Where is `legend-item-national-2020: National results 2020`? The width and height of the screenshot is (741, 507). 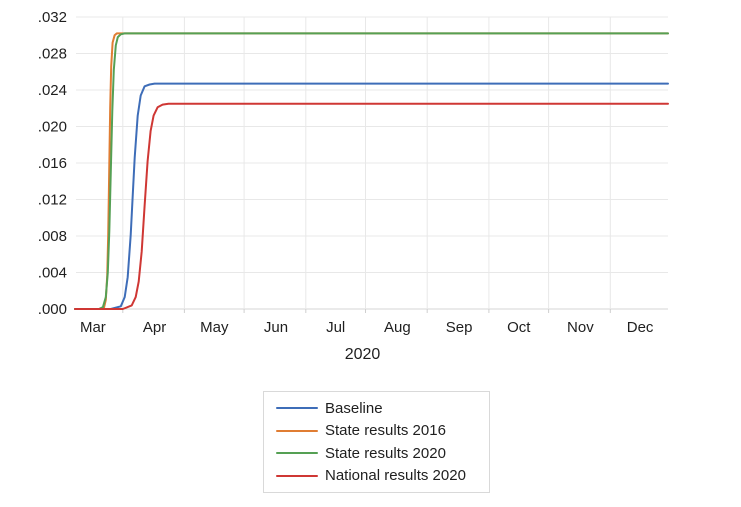
legend-item-national-2020: National results 2020 is located at coordinates (376, 475).